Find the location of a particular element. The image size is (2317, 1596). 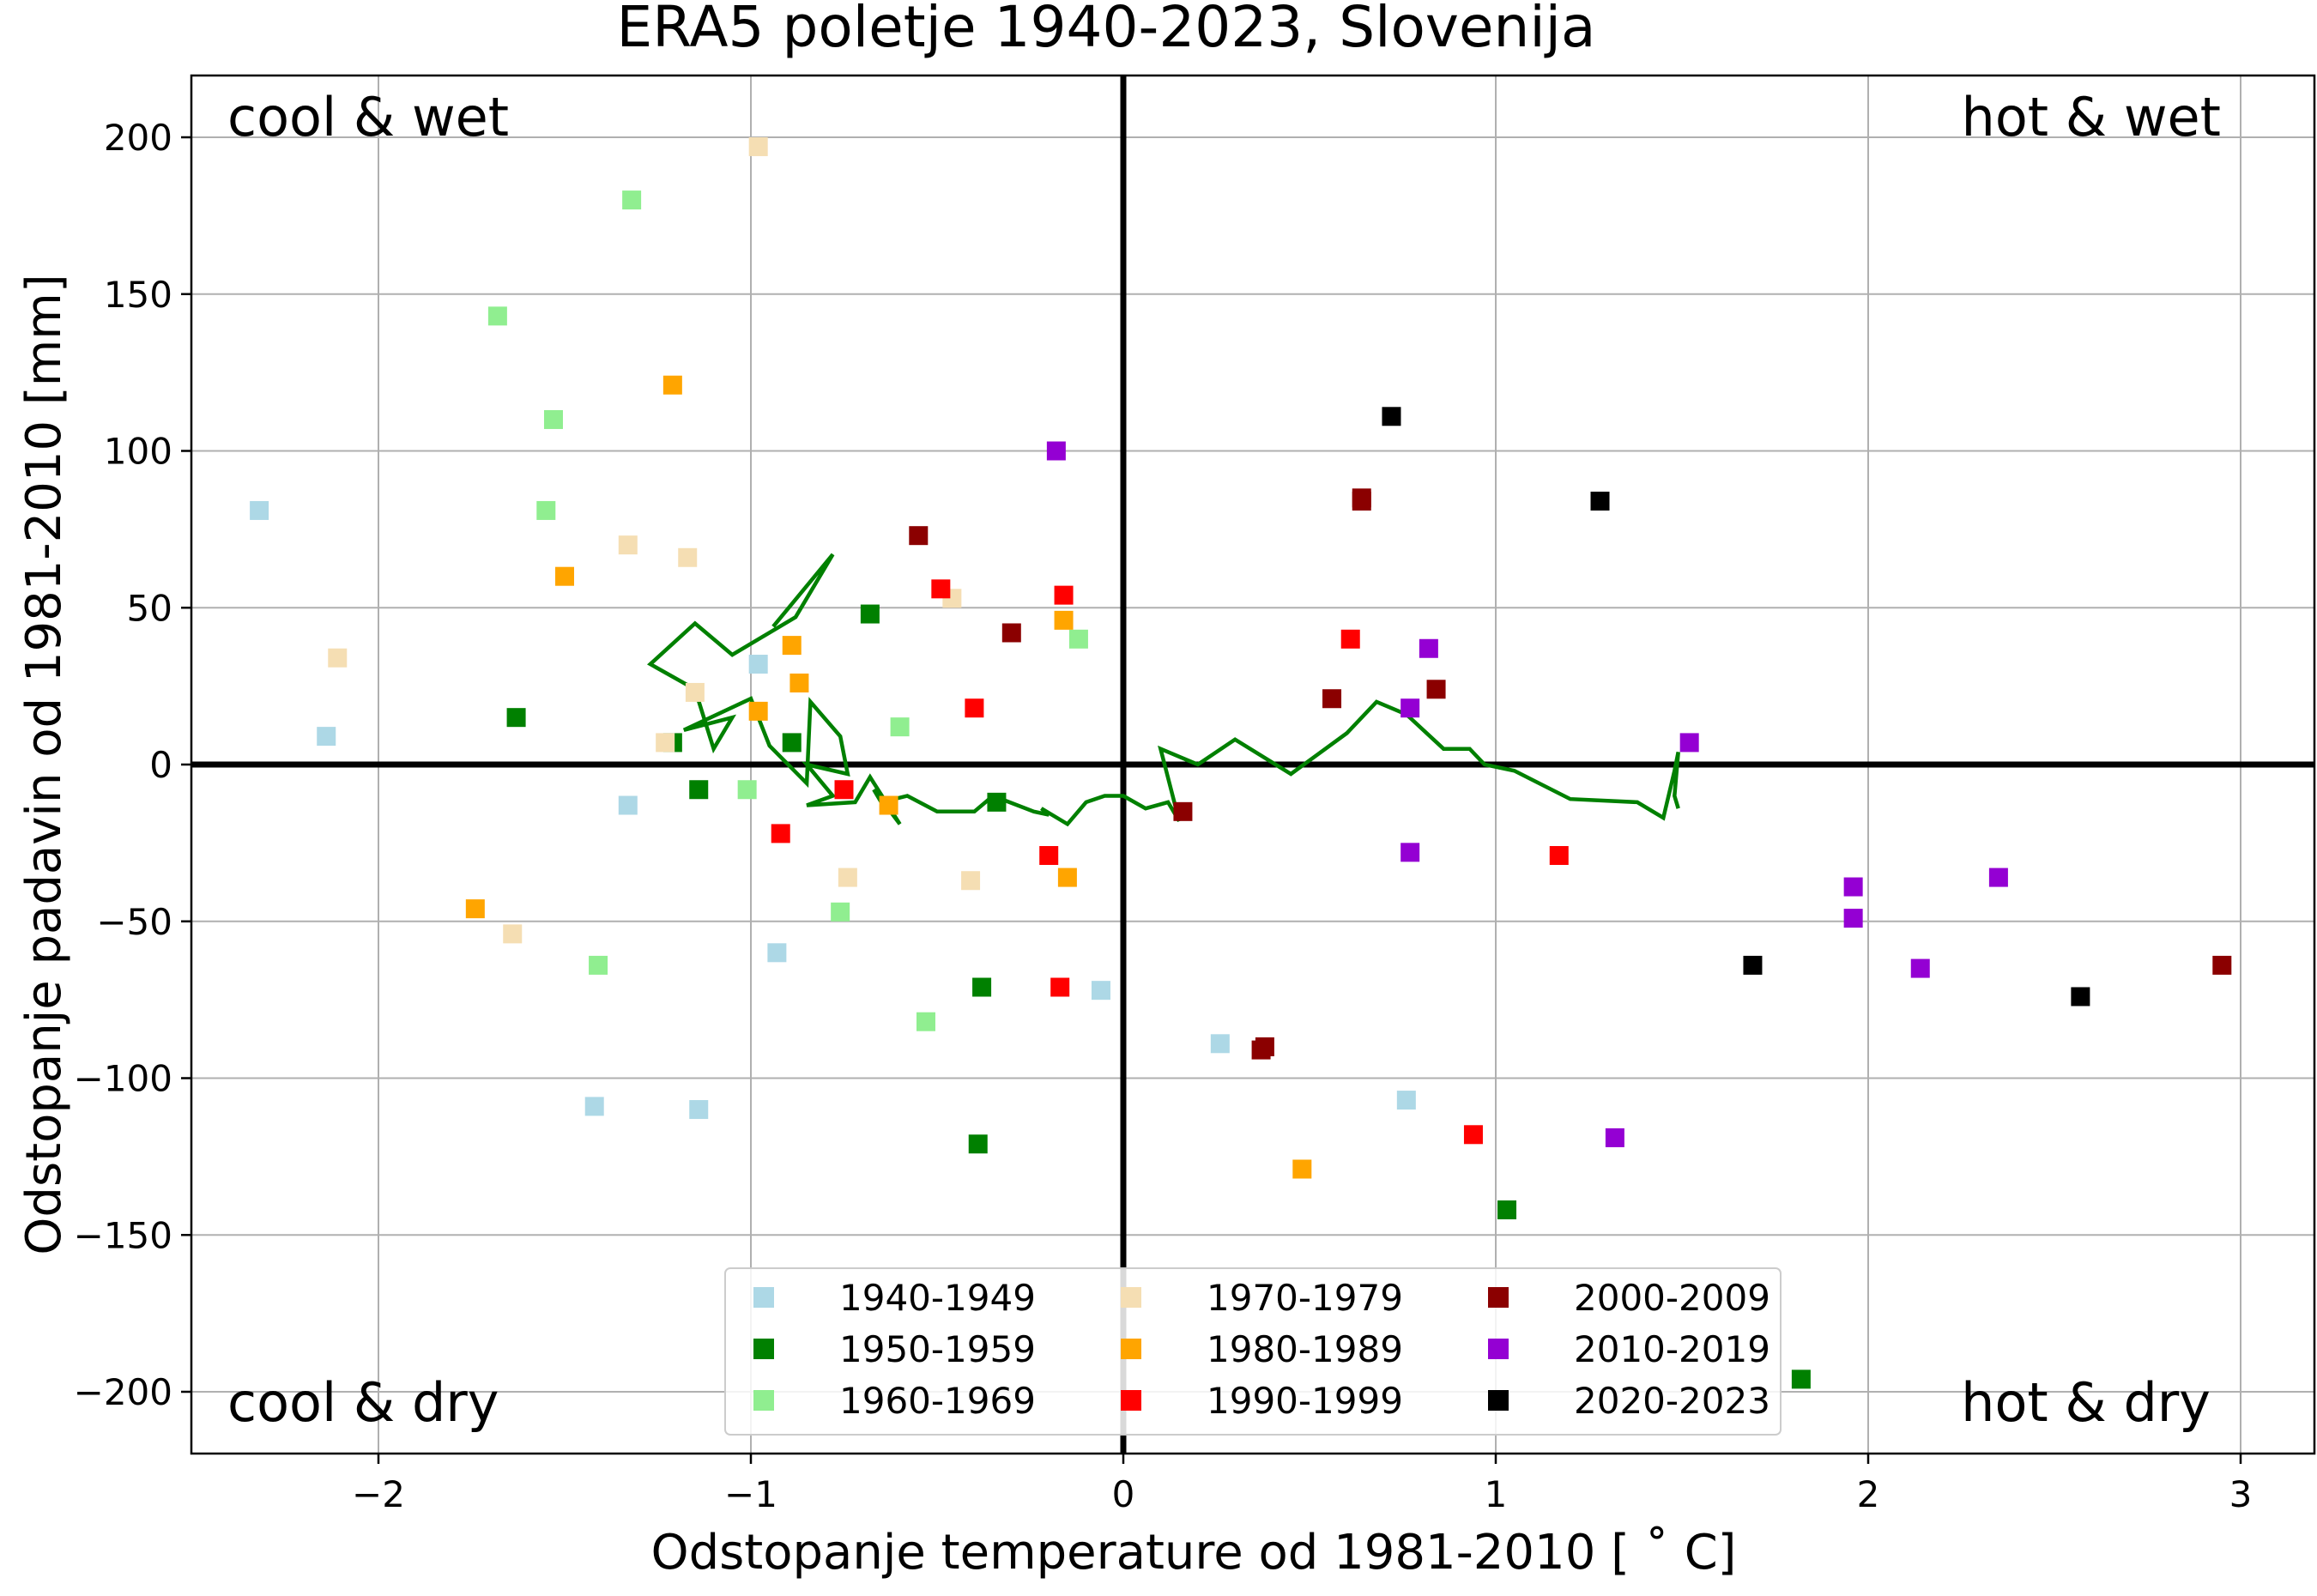

legend-label: 1960-1969 is located at coordinates (937, 1401).